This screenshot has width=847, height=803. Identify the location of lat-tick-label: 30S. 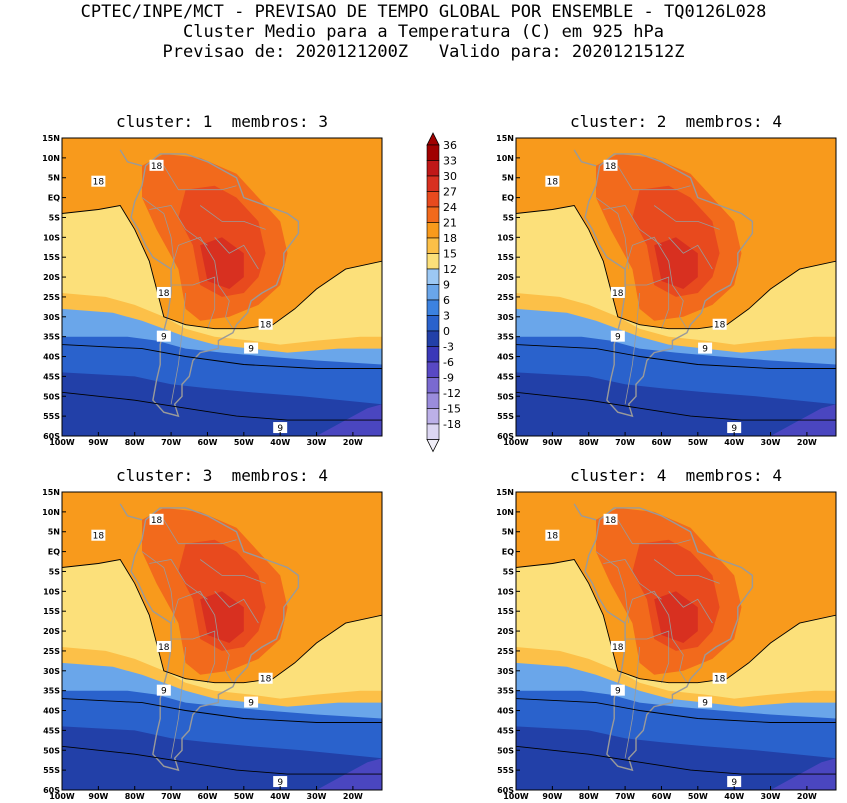
(505, 671).